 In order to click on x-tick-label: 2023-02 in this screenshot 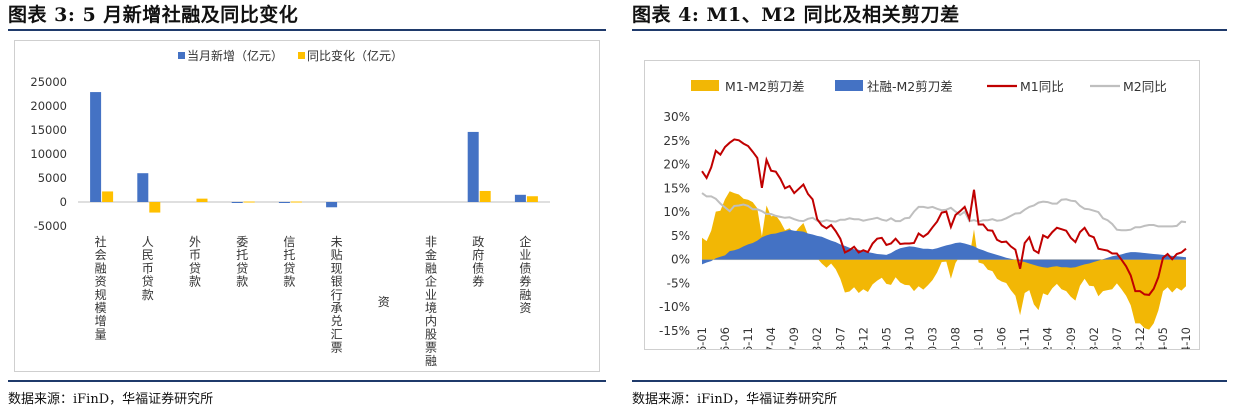, I will do `click(1094, 338)`.